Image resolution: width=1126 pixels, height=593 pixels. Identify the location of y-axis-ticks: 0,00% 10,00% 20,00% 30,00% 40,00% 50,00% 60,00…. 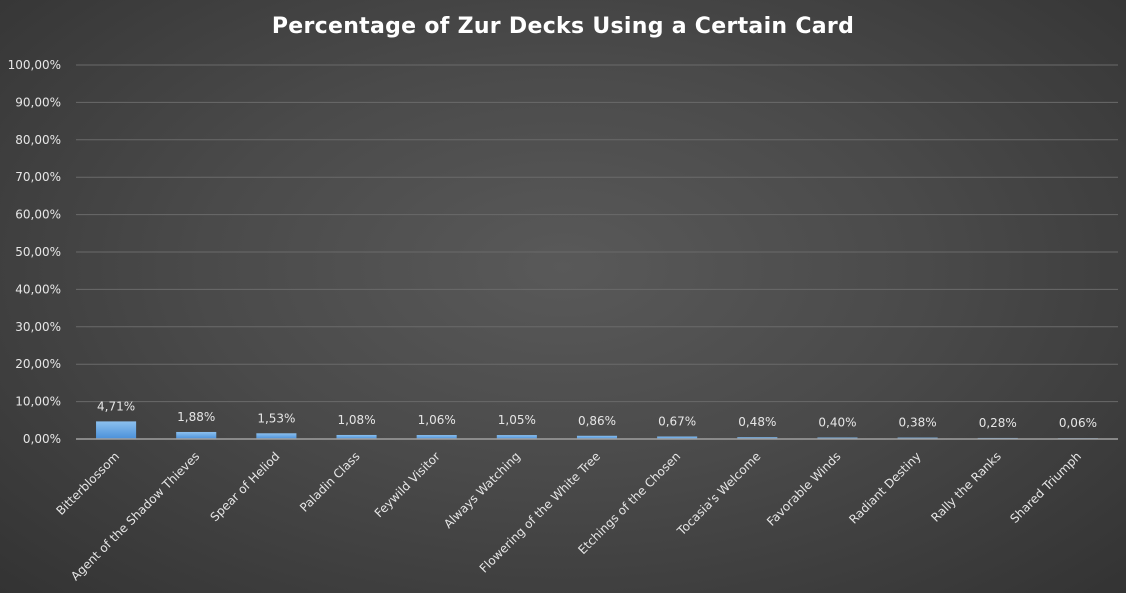
(34, 252).